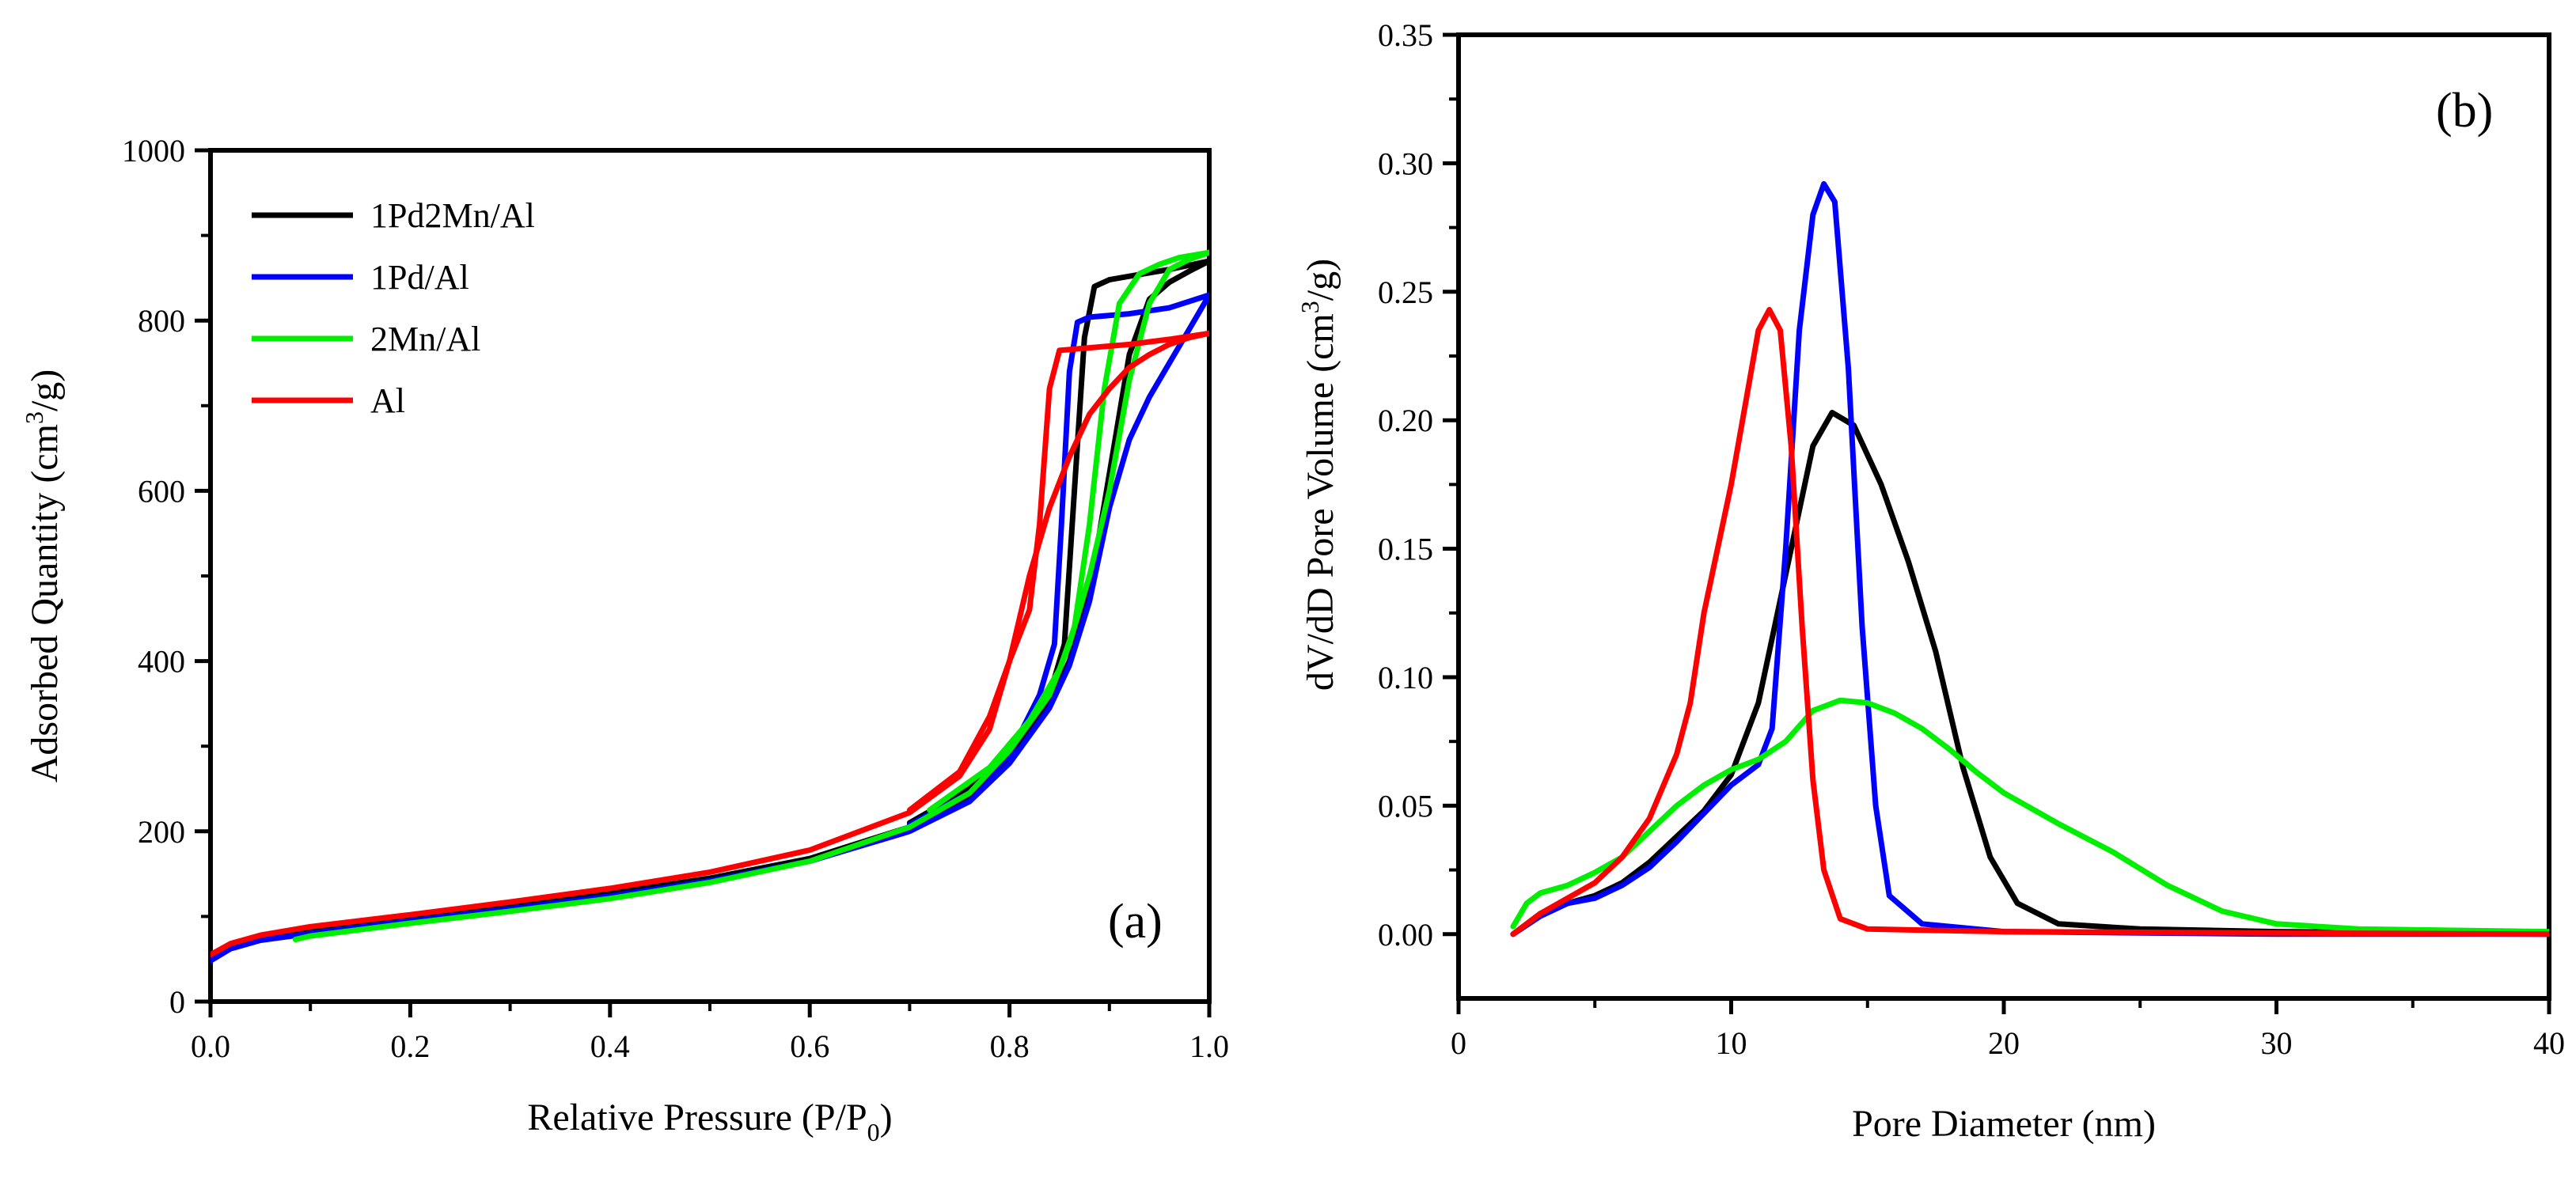  Describe the element at coordinates (425, 339) in the screenshot. I see `legend-label-2mn-al: 2Mn/Al` at that location.